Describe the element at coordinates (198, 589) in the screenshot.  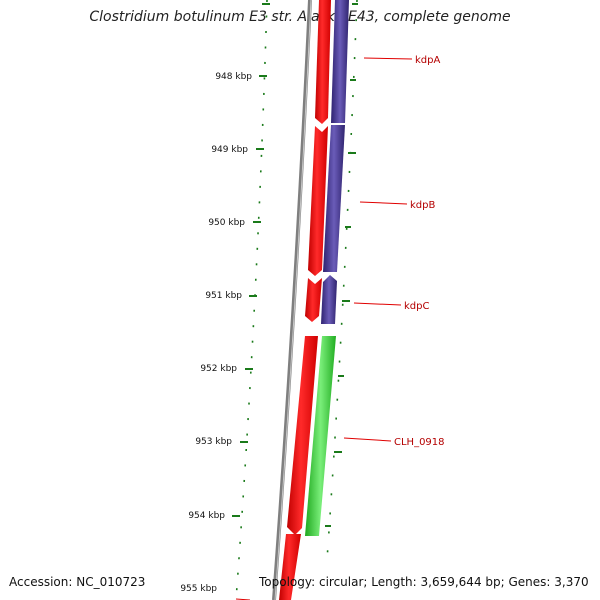
I see `tick-label: 955 kbp` at that location.